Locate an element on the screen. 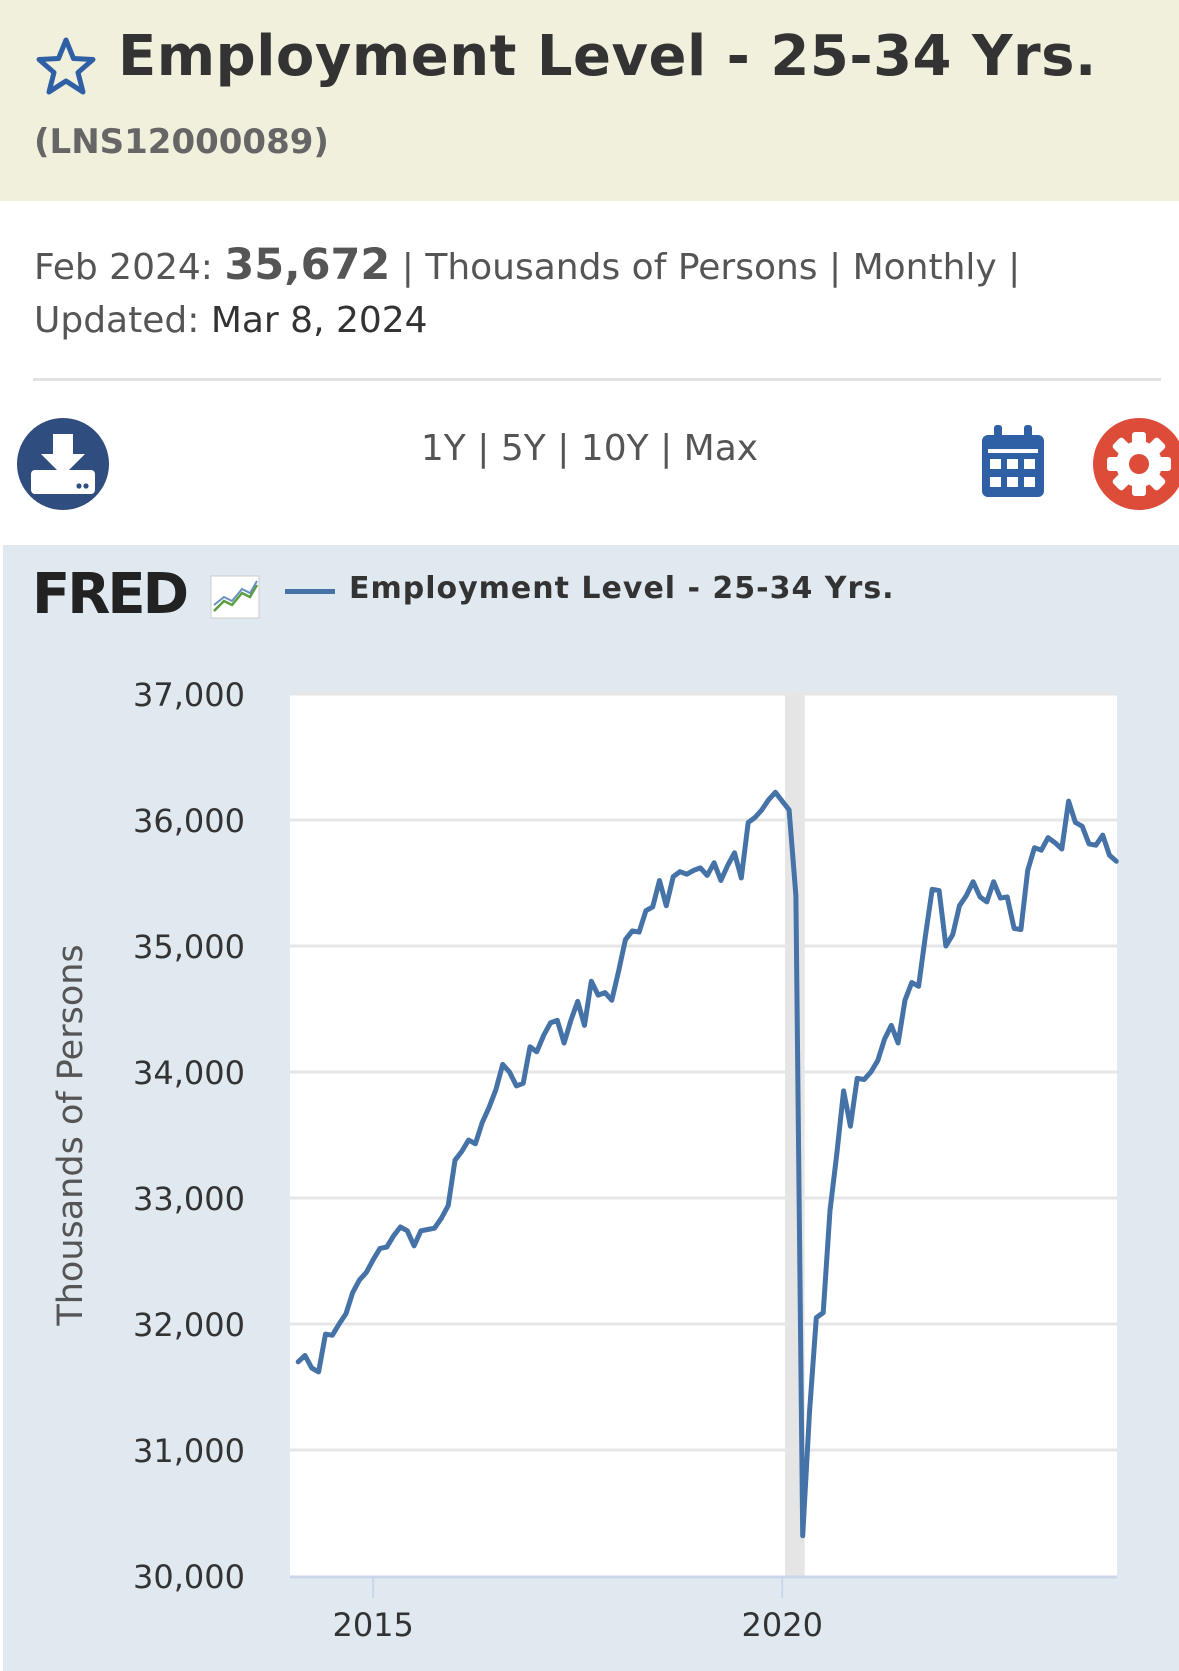 The image size is (1179, 1671). frequency-label: Monthly is located at coordinates (924, 267).